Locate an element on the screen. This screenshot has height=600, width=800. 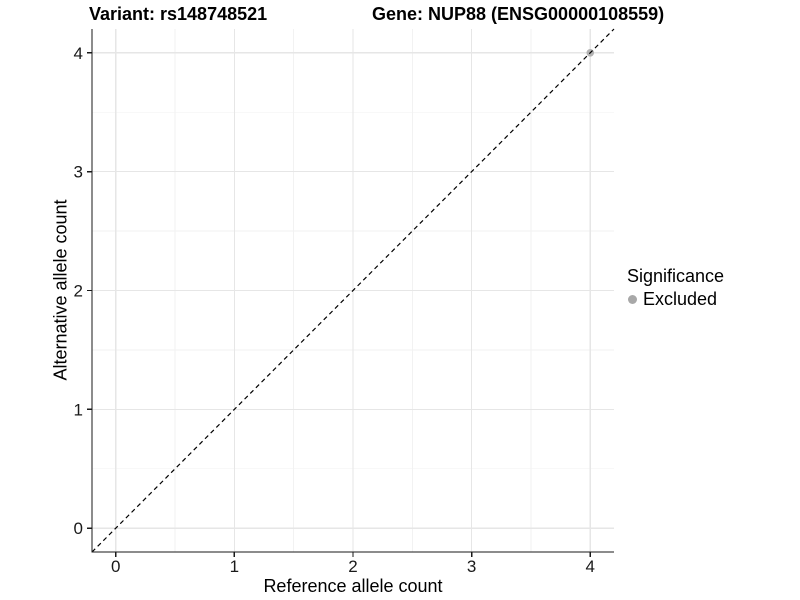
x-tick-label: 4 is located at coordinates (590, 566).